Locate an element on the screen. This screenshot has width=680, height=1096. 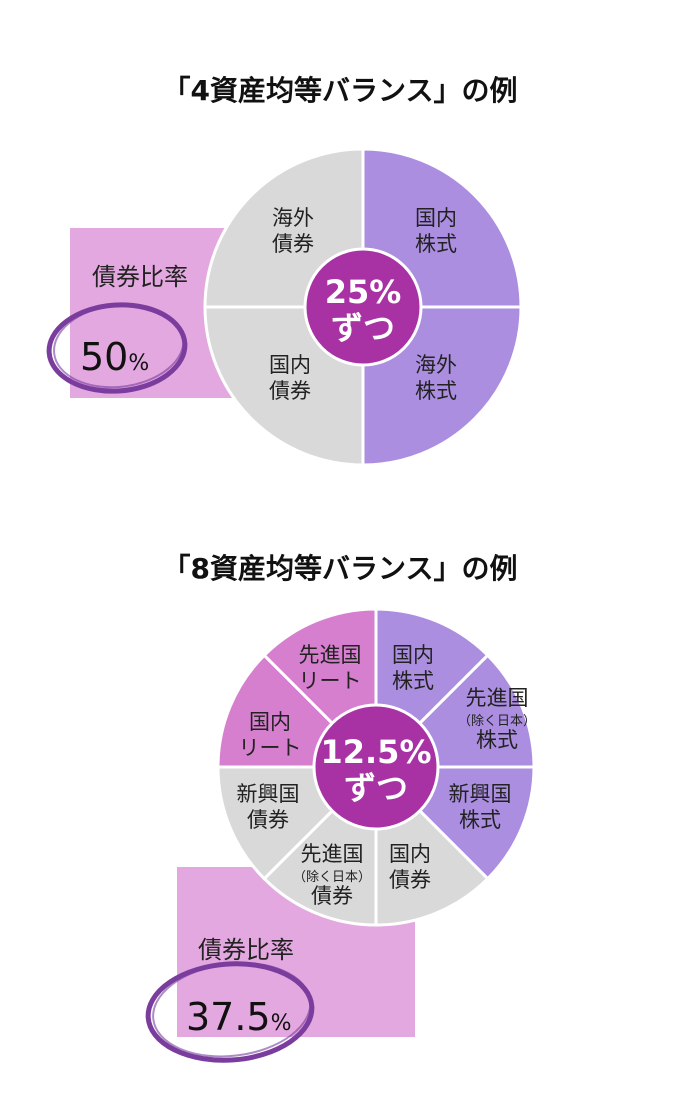
chart-title: 「4資産均等バランス」の例 is located at coordinates (340, 90).